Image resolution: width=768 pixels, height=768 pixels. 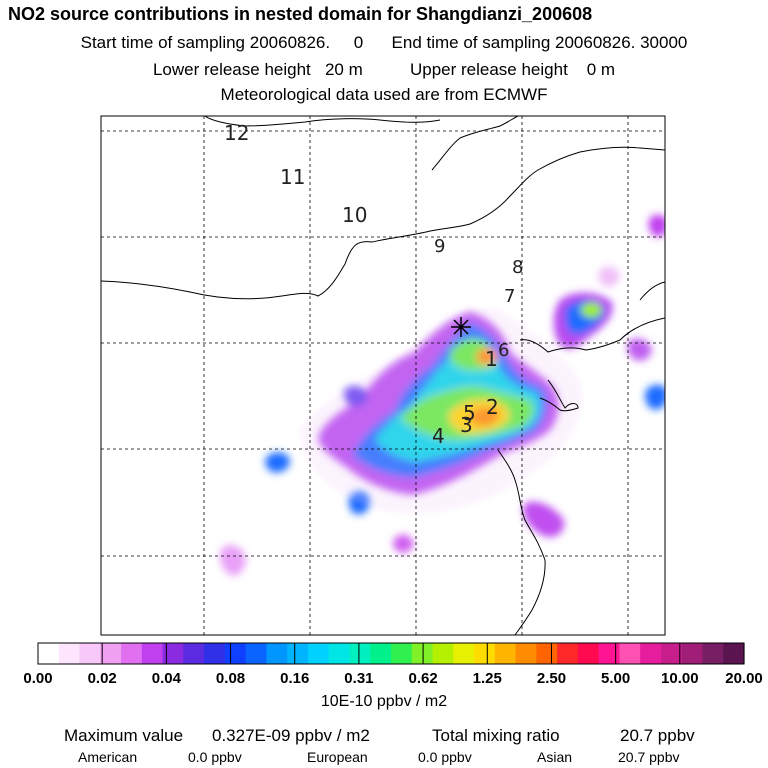 I want to click on contour-label-1: 1, so click(x=491, y=359).